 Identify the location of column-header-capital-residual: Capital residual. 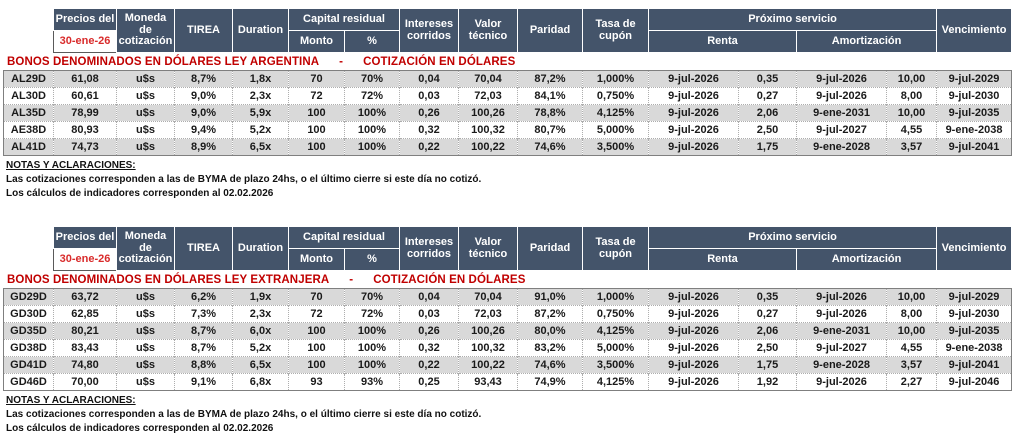
(344, 19).